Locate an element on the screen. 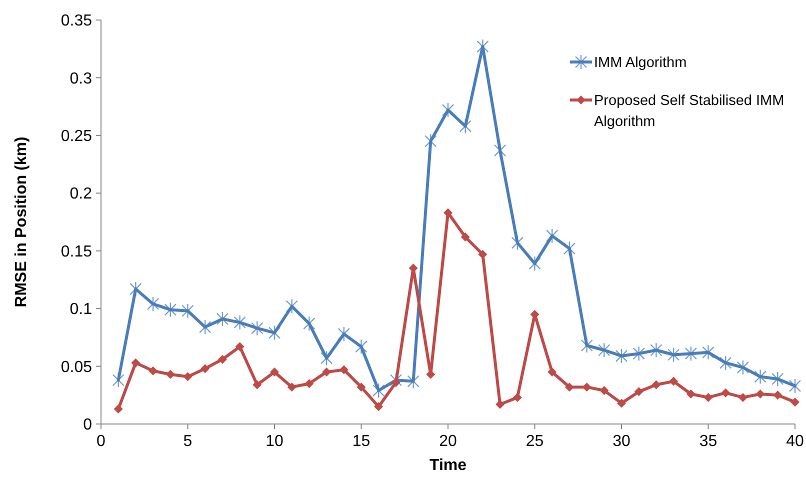  y-tick-label: 0.35 is located at coordinates (76, 21).